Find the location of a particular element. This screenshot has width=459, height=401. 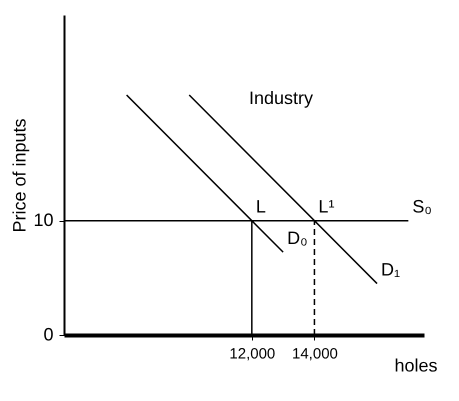

y-tick-label: 10 is located at coordinates (43, 220).